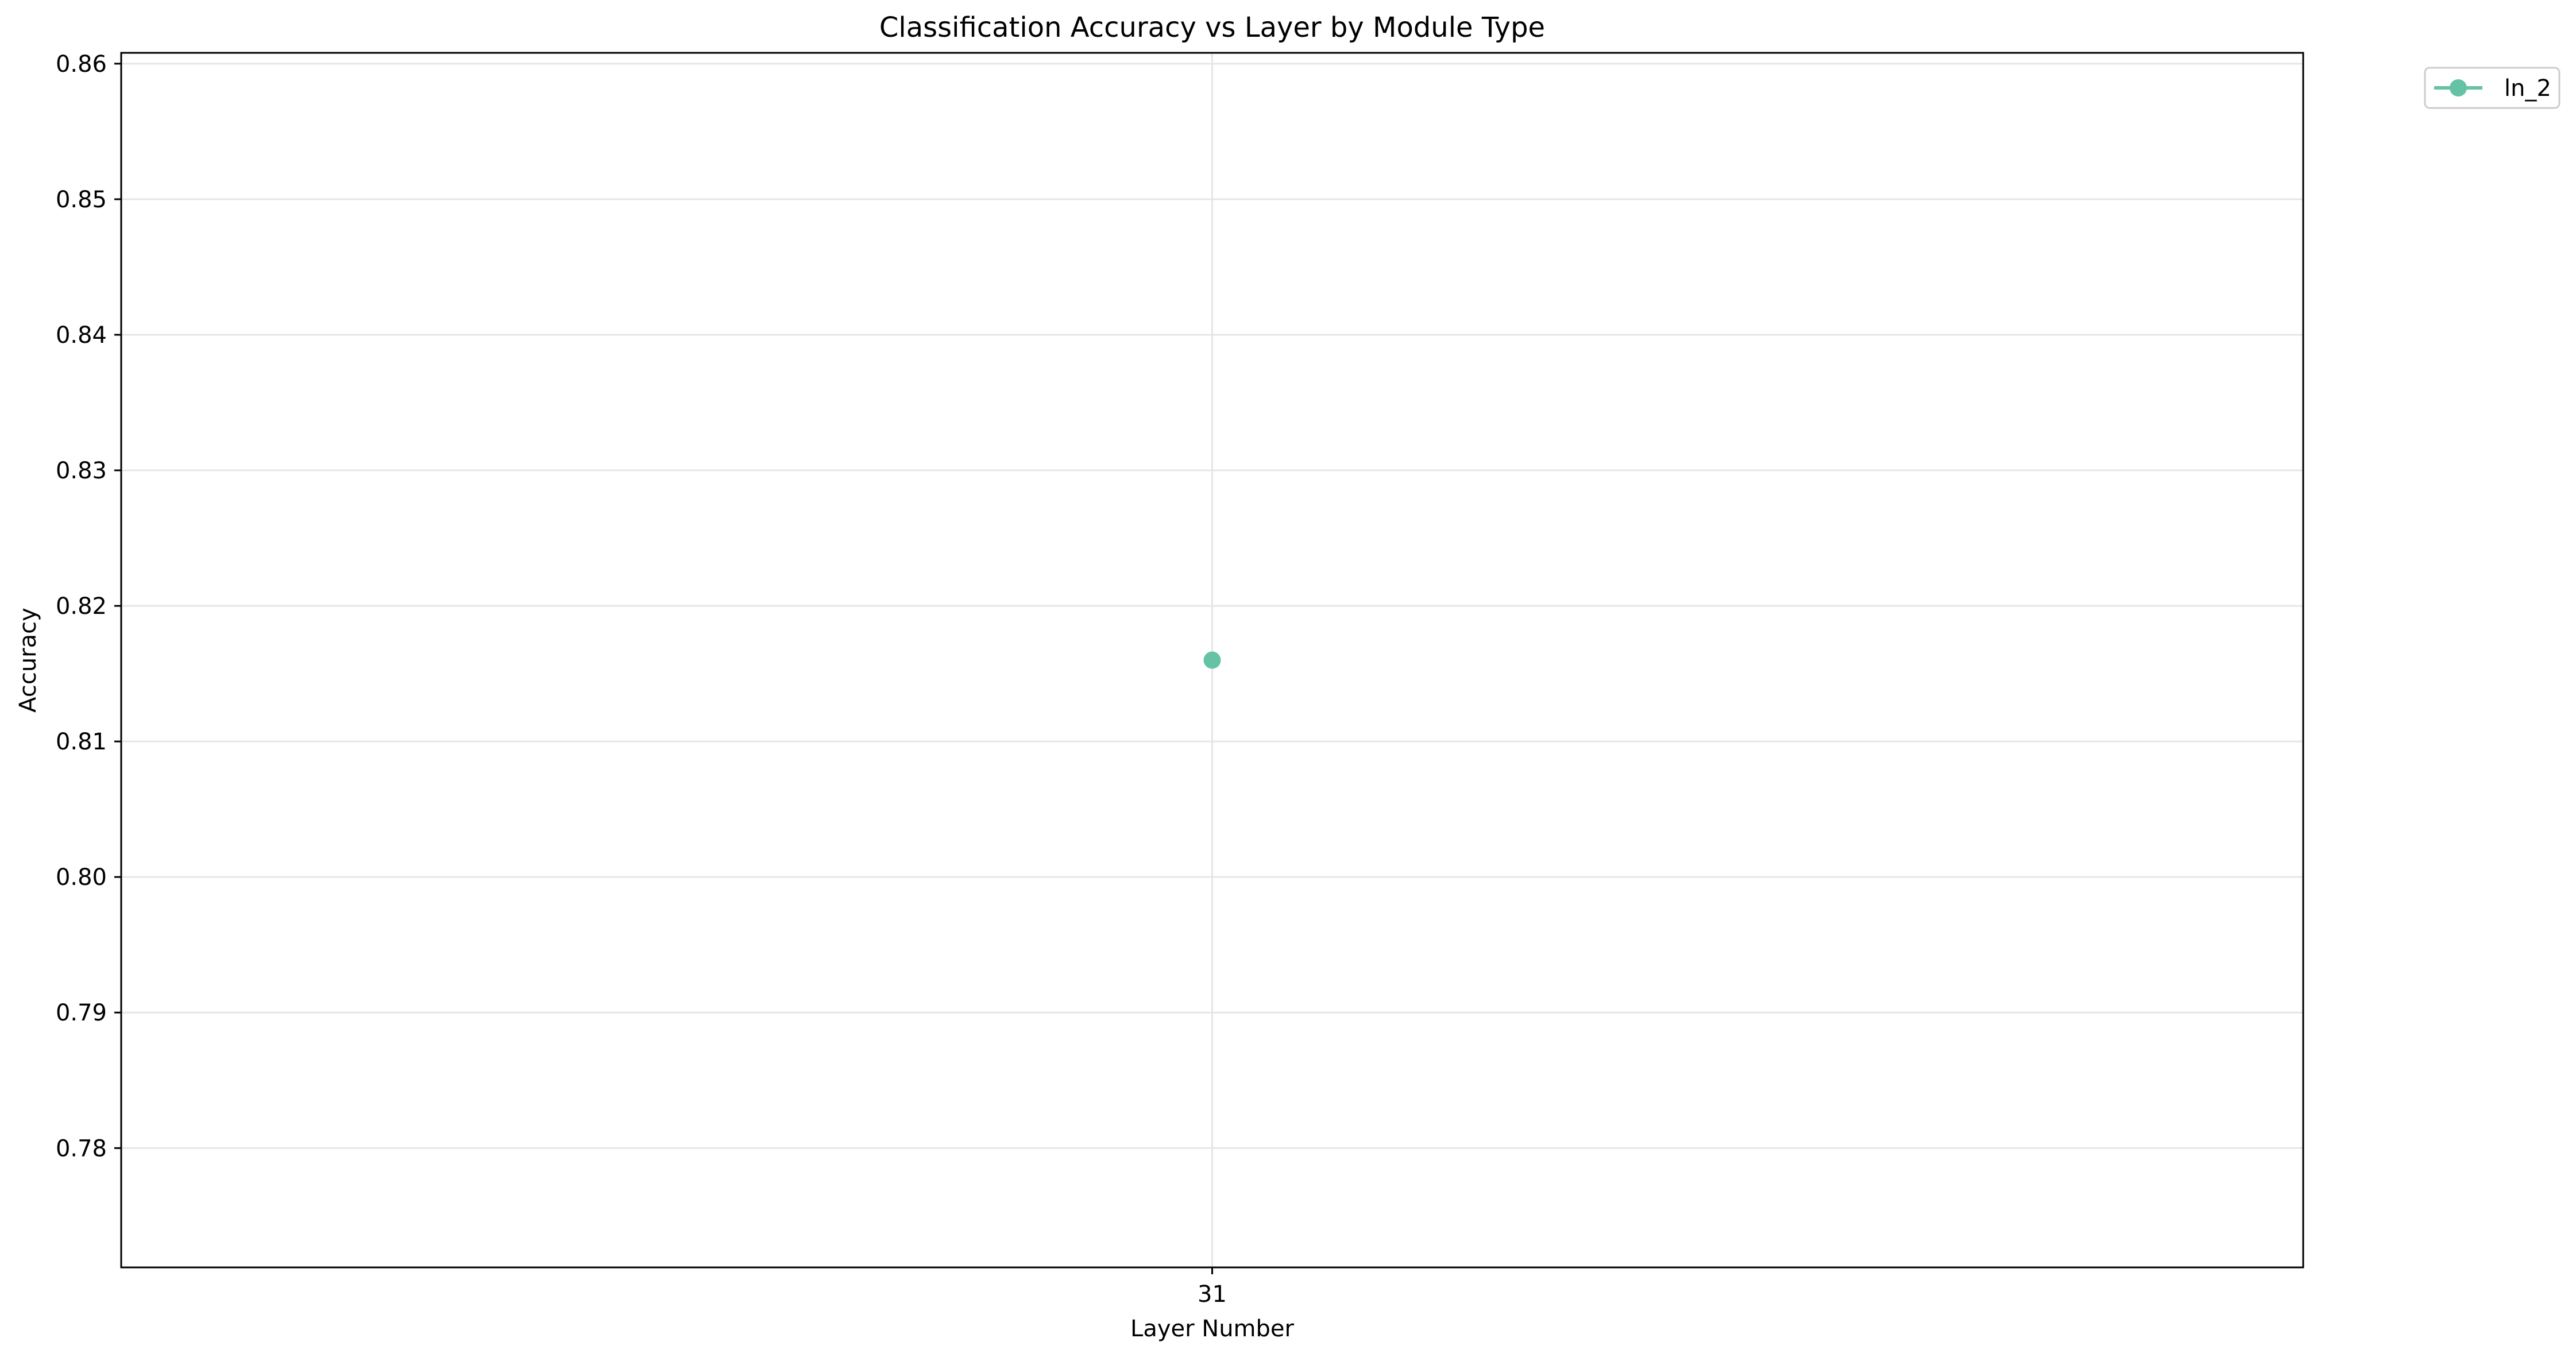 This screenshot has width=2576, height=1361. What do you see at coordinates (1212, 1329) in the screenshot?
I see `x-axis-label: Layer Number` at bounding box center [1212, 1329].